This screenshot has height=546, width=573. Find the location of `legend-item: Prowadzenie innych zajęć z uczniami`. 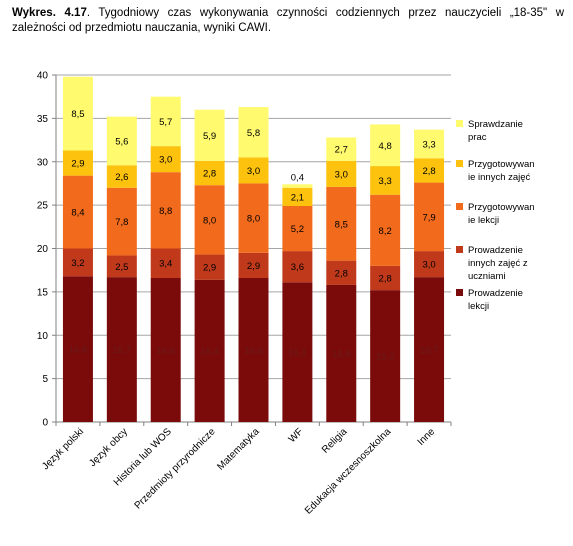

legend-item: Prowadzenie innych zajęć z uczniami is located at coordinates (492, 263).